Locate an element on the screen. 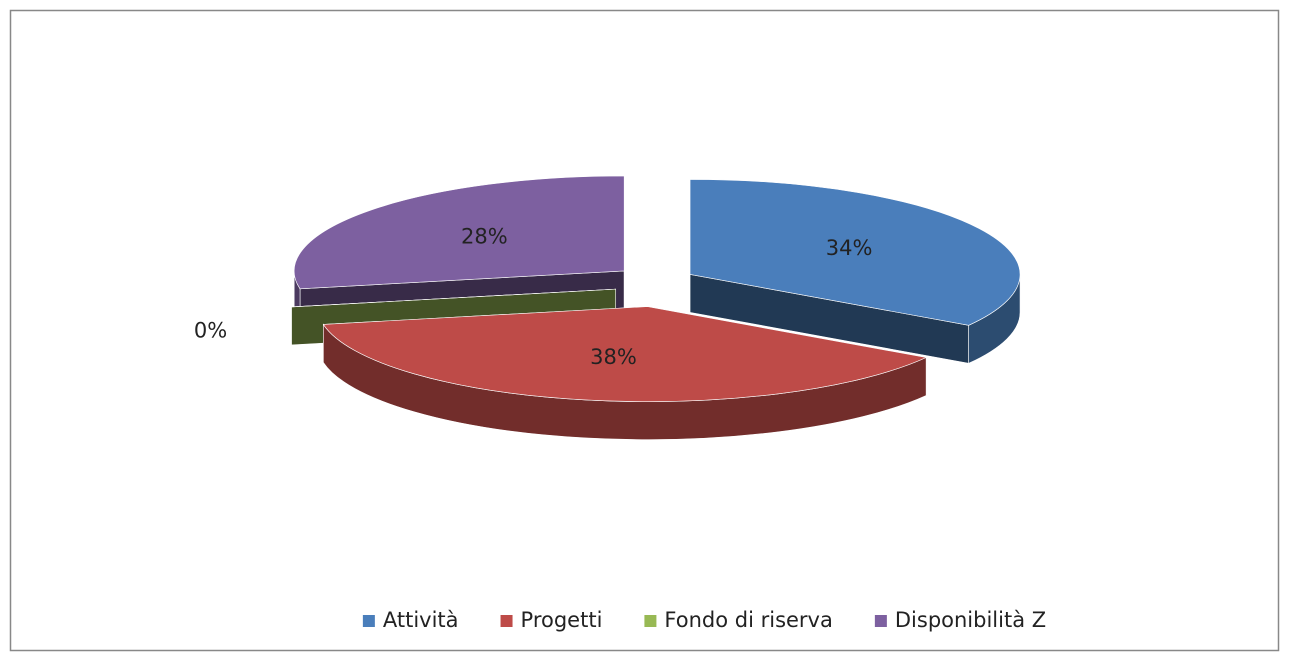 Image resolution: width=1289 pixels, height=655 pixels. data-label: 28% is located at coordinates (484, 237).